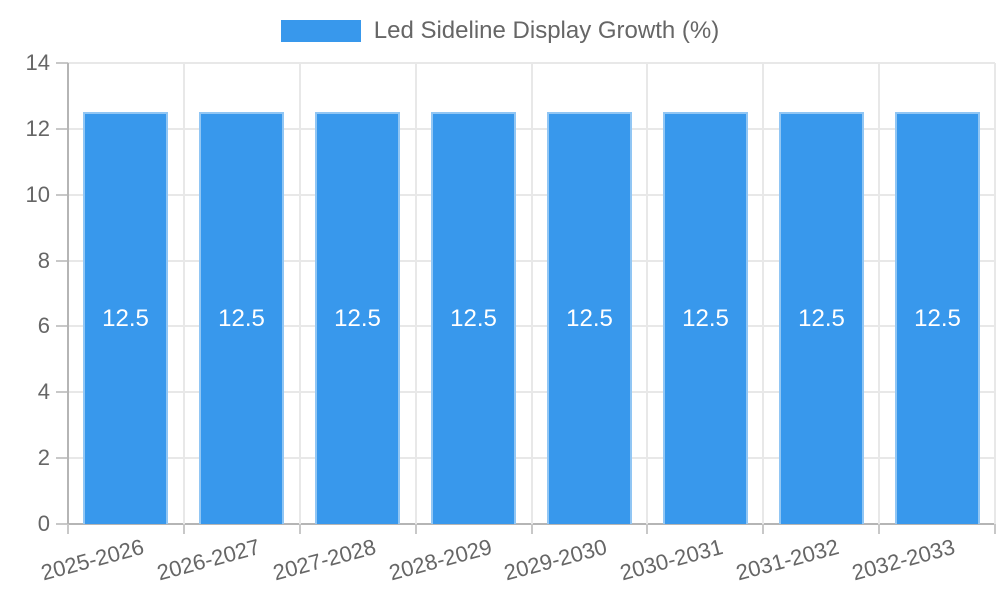  Describe the element at coordinates (37, 128) in the screenshot. I see `y-axis-tick-label: 12` at that location.